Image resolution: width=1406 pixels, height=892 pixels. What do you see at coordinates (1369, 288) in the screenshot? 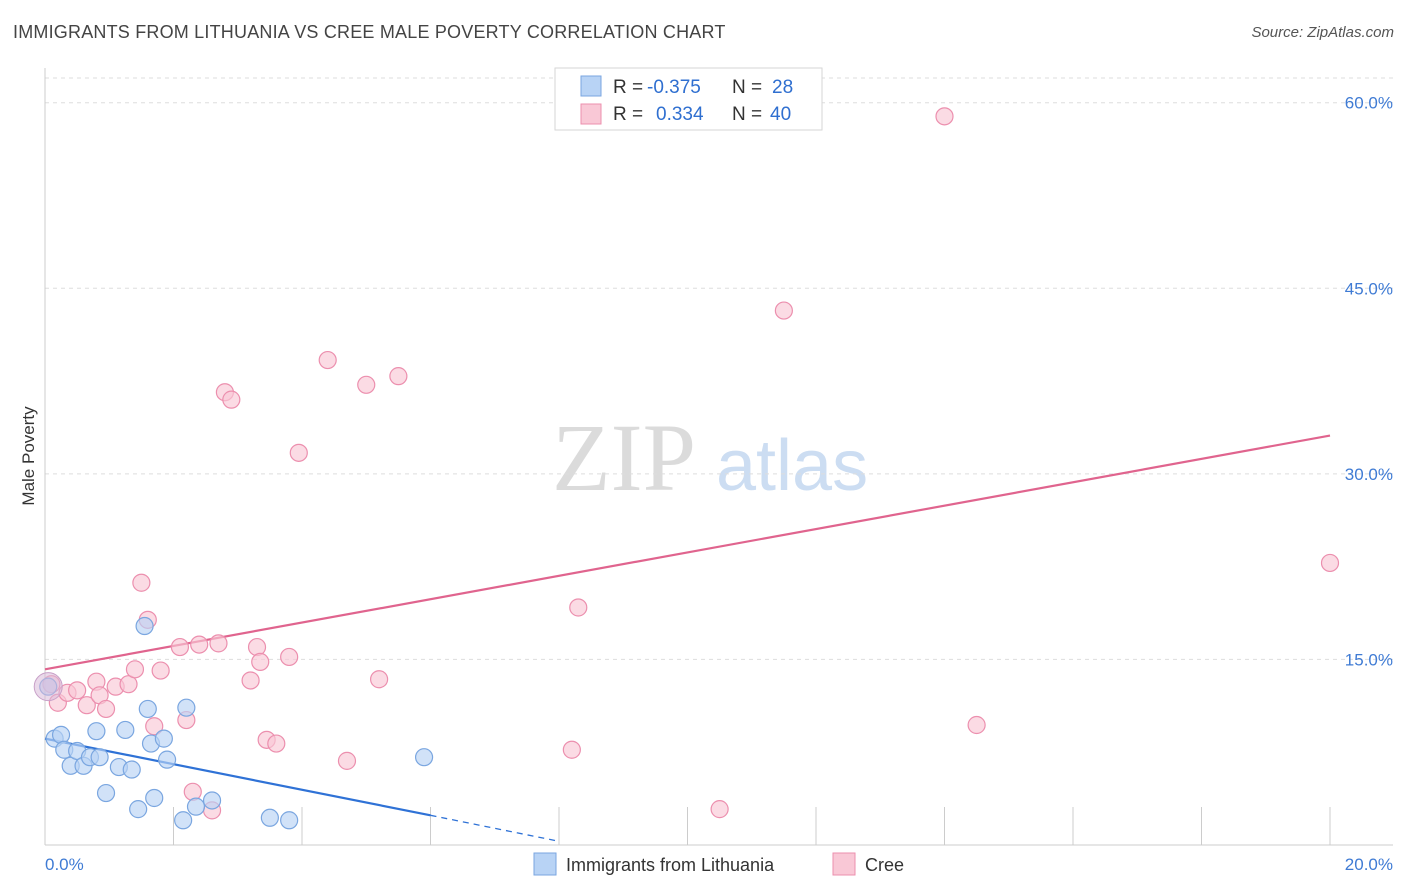
I see `y-tick-label: 45.0%` at bounding box center [1369, 288].